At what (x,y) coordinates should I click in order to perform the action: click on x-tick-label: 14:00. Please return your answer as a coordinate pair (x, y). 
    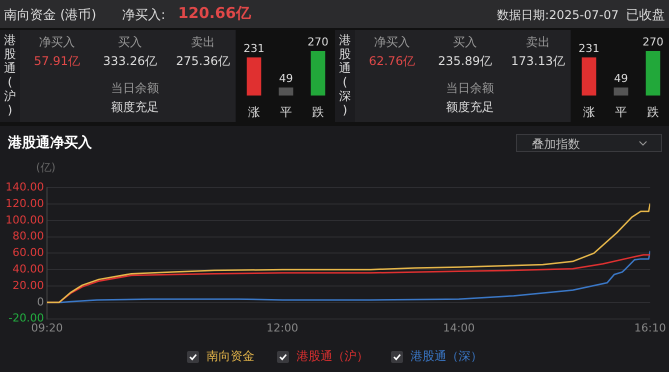
    Looking at the image, I should click on (459, 327).